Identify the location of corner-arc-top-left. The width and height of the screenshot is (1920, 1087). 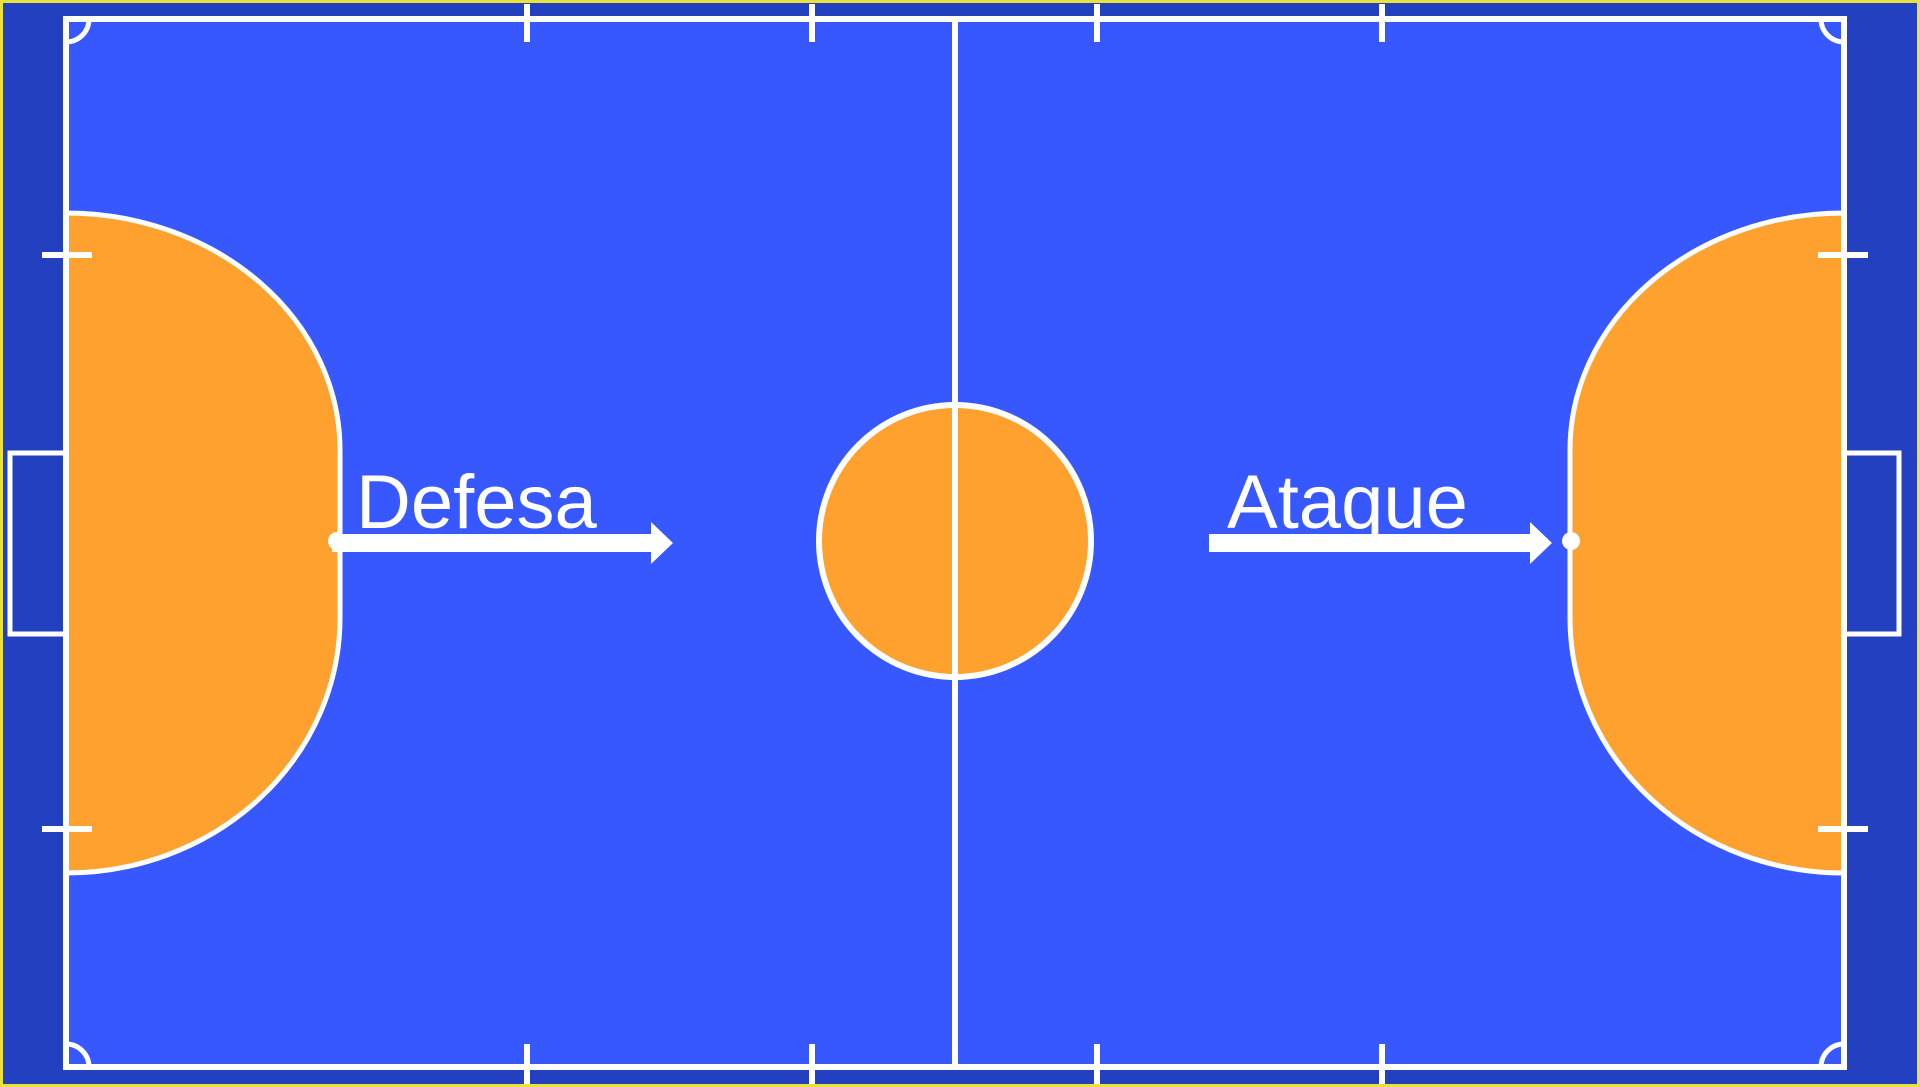
(78, 31).